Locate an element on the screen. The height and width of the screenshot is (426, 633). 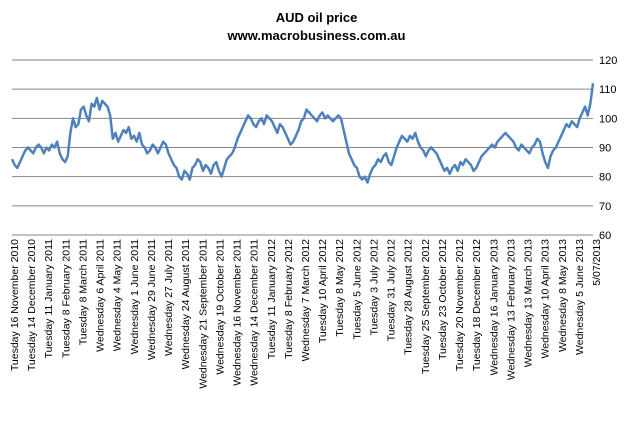
x-tick-label: Wednesday 24 August 2011 is located at coordinates (186, 304).